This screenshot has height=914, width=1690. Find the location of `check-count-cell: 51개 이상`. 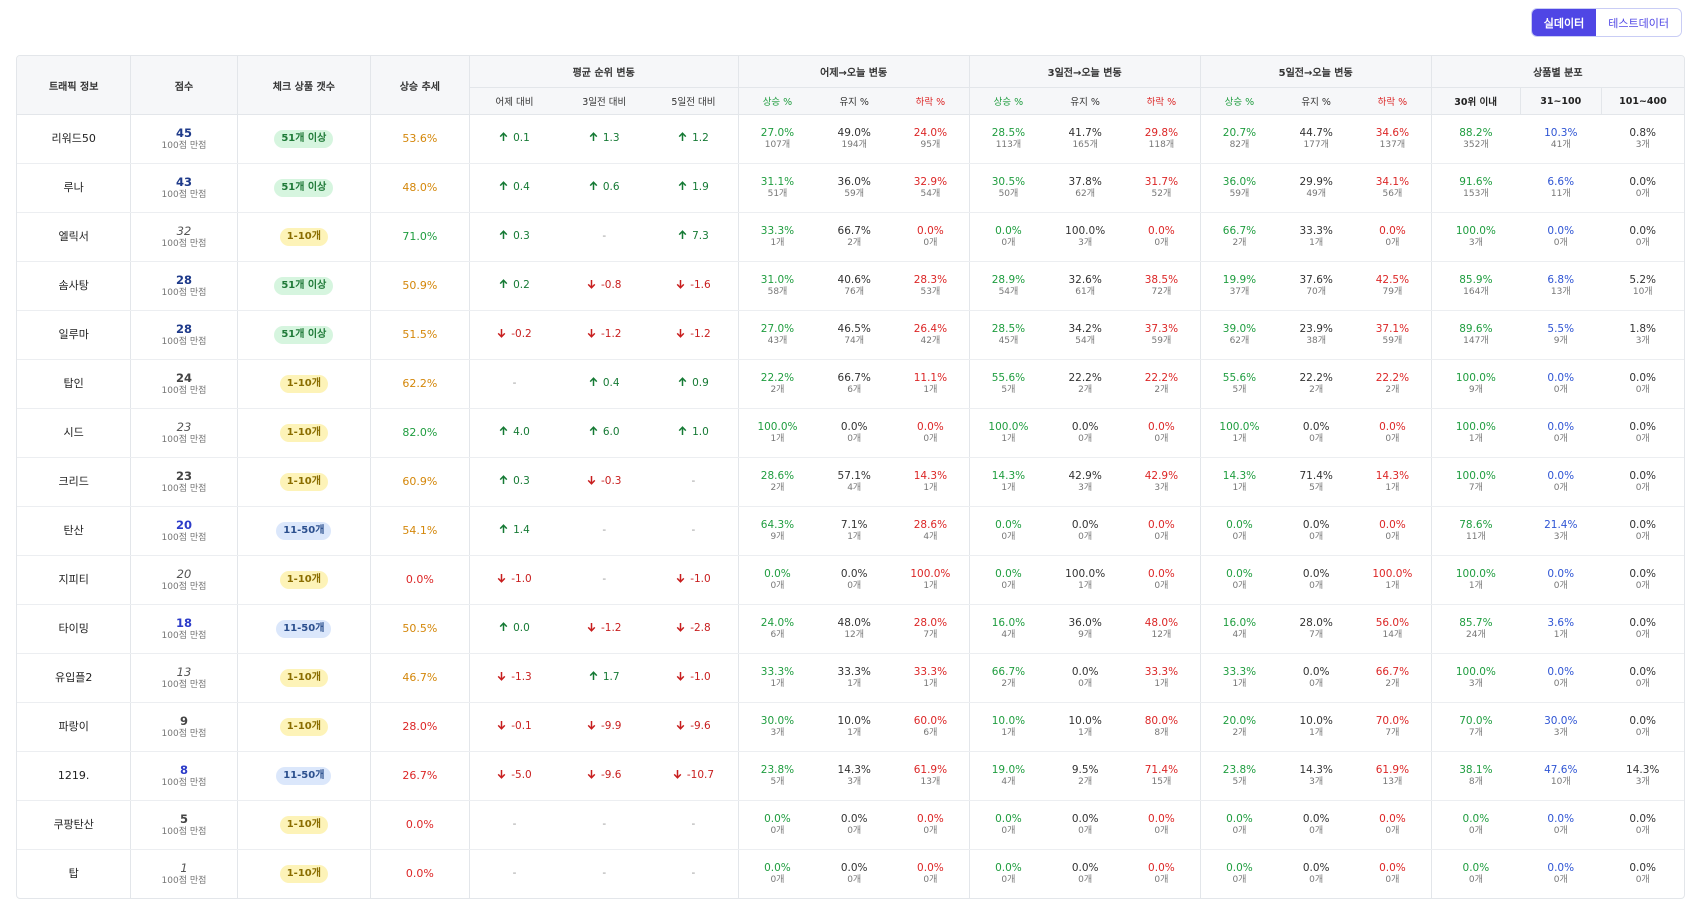

check-count-cell: 51개 이상 is located at coordinates (304, 335).